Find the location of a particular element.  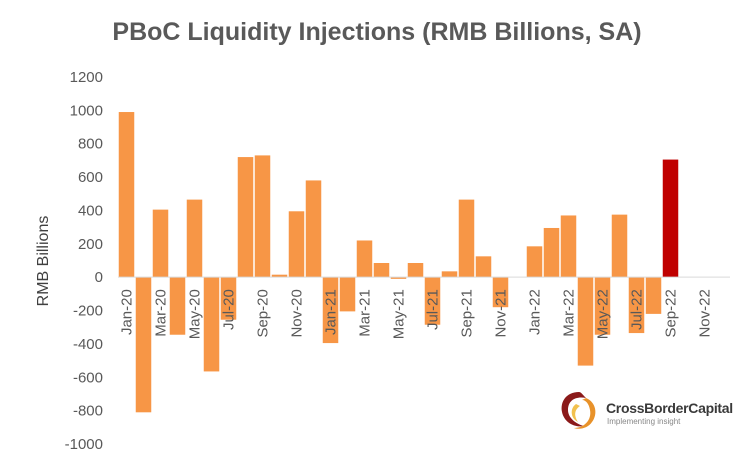

y-tick-label: -1000 is located at coordinates (84, 444).